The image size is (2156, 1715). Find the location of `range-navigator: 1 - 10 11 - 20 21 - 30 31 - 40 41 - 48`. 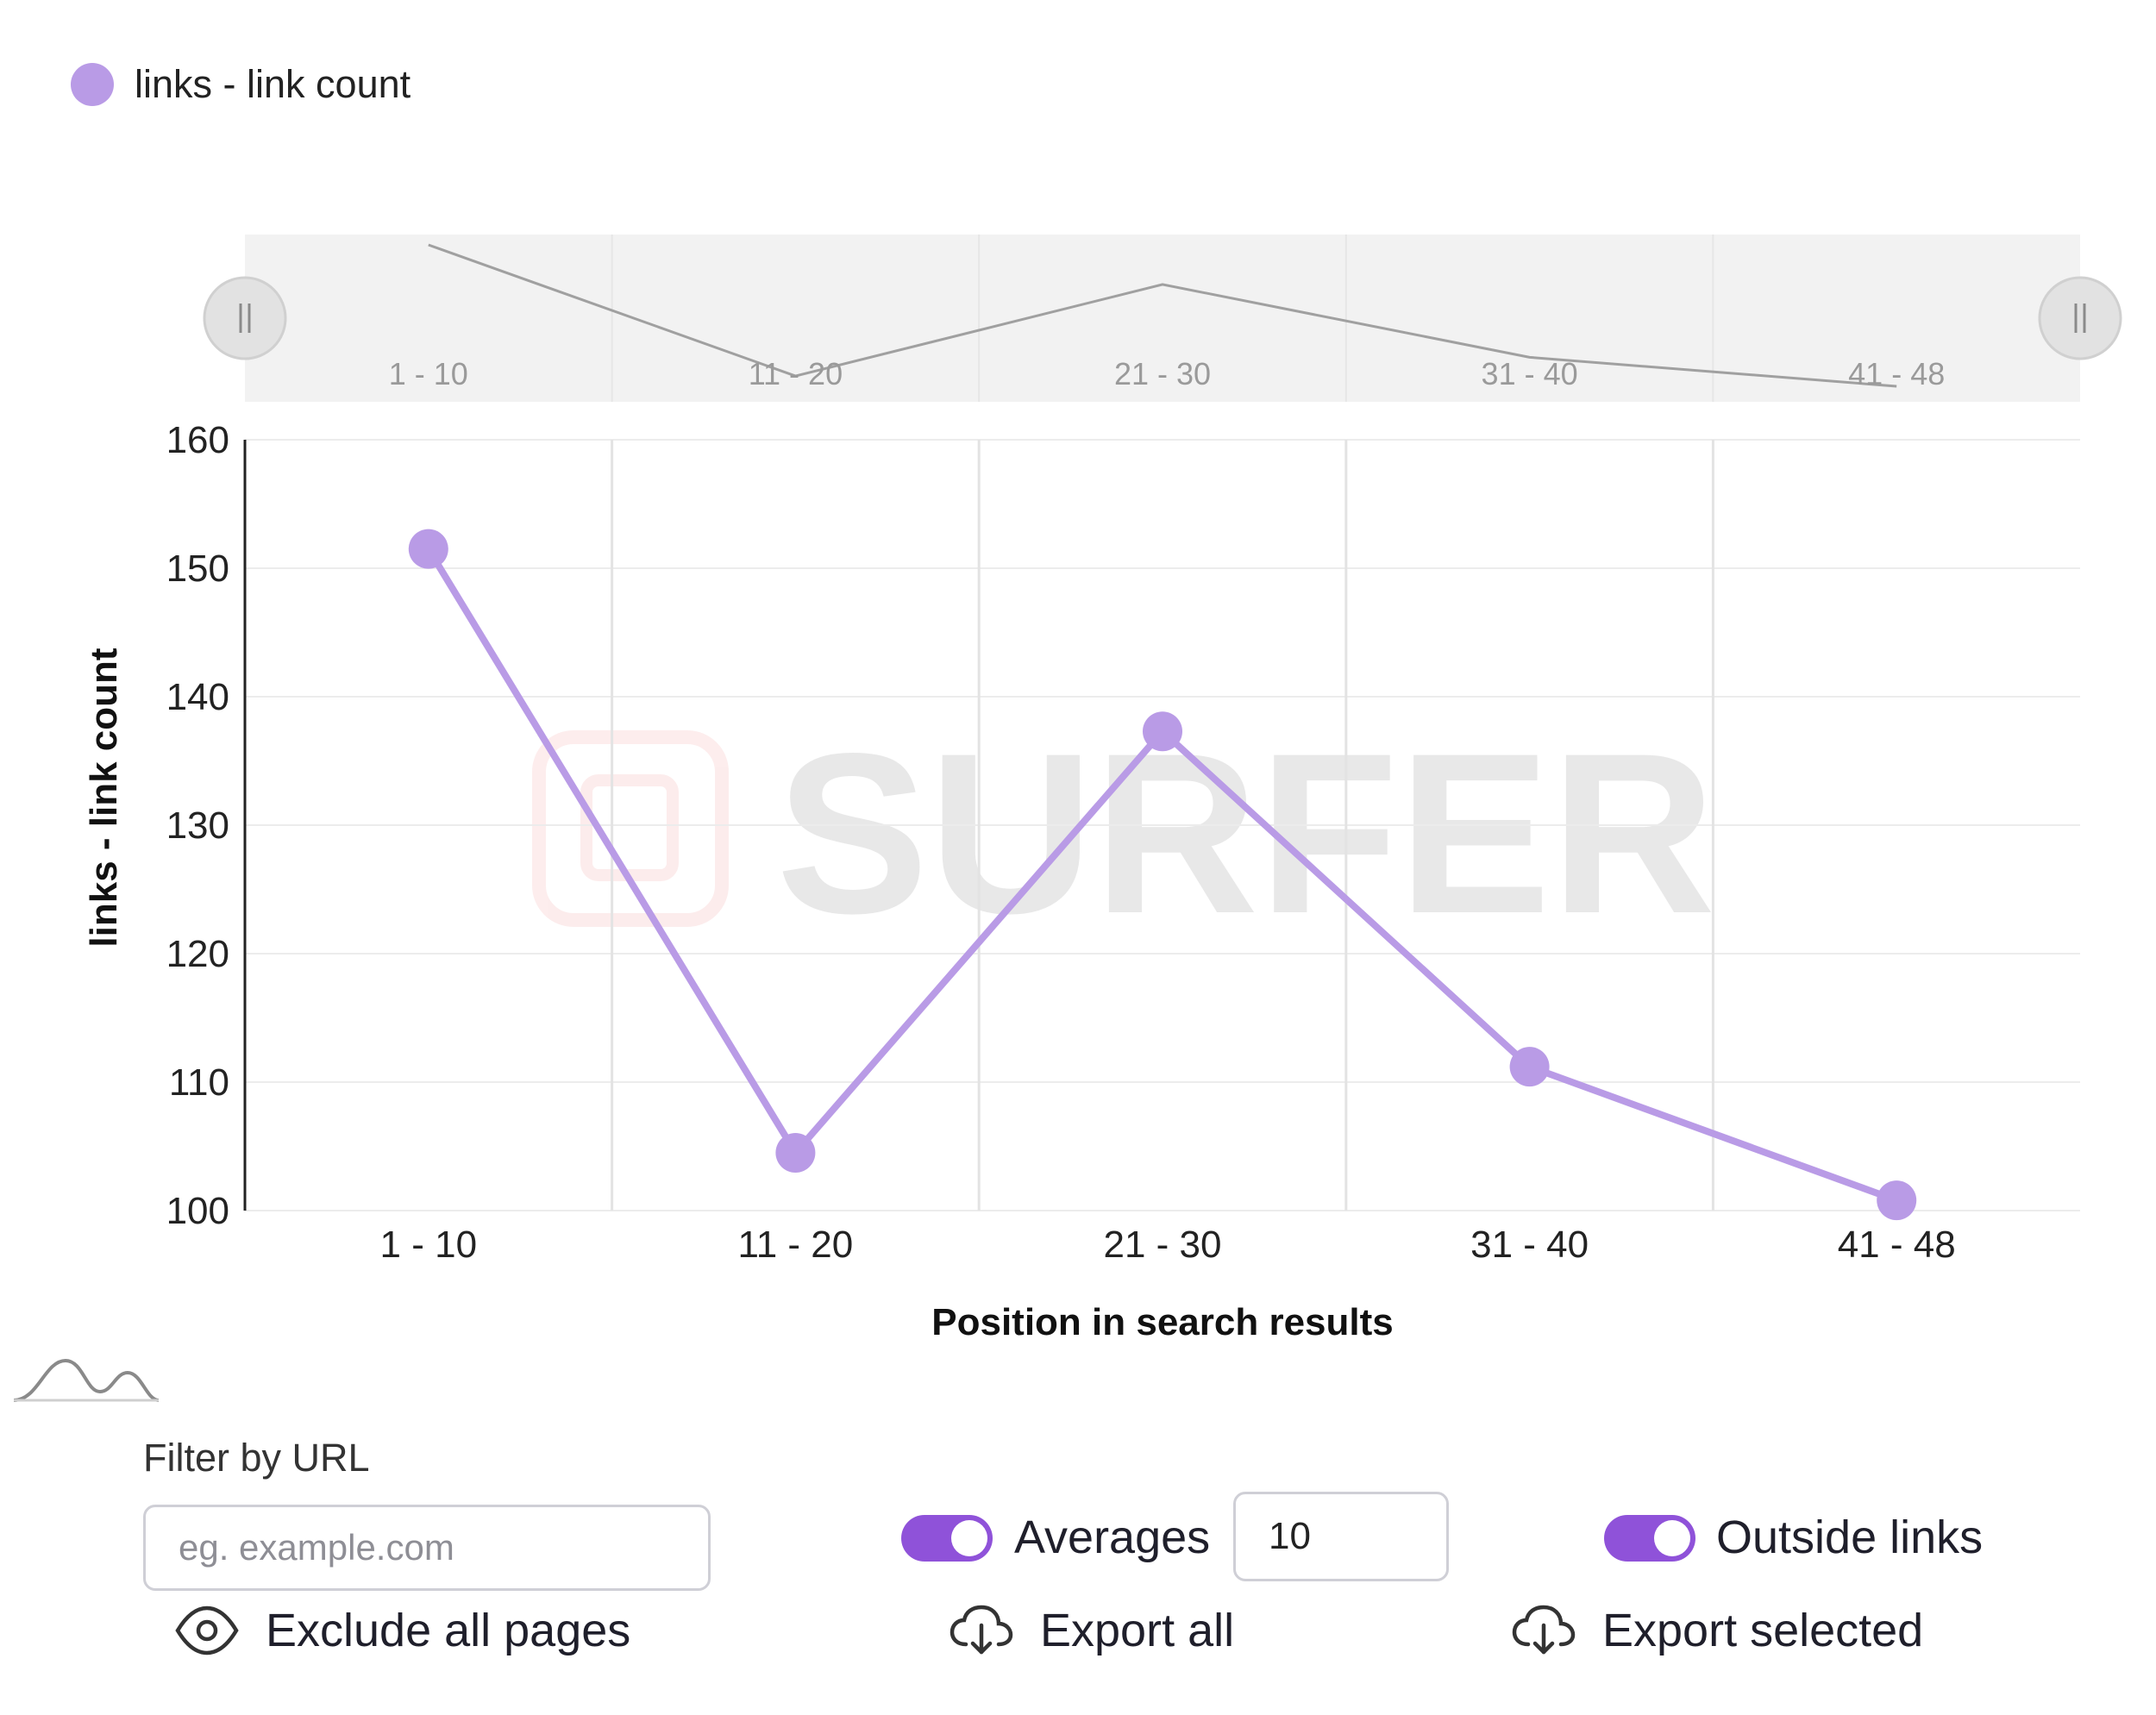

range-navigator: 1 - 10 11 - 20 21 - 30 31 - 40 41 - 48 is located at coordinates (1162, 319).